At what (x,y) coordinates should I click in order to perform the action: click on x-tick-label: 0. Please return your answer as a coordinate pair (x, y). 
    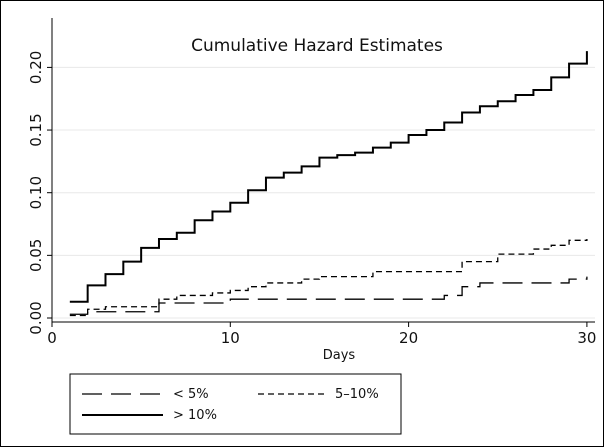
    Looking at the image, I should click on (52, 338).